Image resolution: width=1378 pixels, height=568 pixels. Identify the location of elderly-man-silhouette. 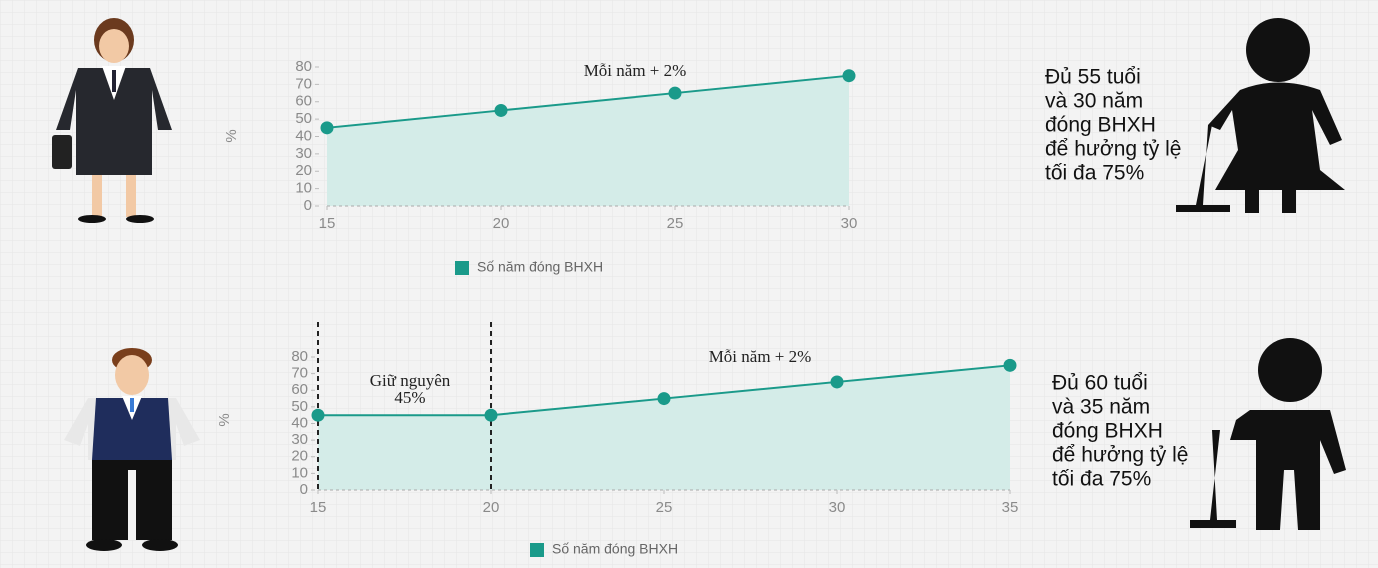
(1268, 434).